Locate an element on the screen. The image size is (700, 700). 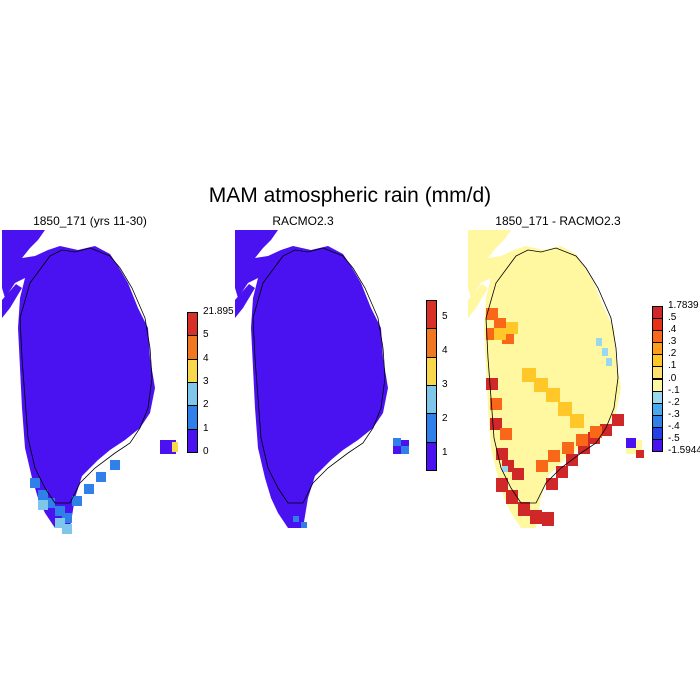
panel-title: RACMO2.3 is located at coordinates (303, 221).